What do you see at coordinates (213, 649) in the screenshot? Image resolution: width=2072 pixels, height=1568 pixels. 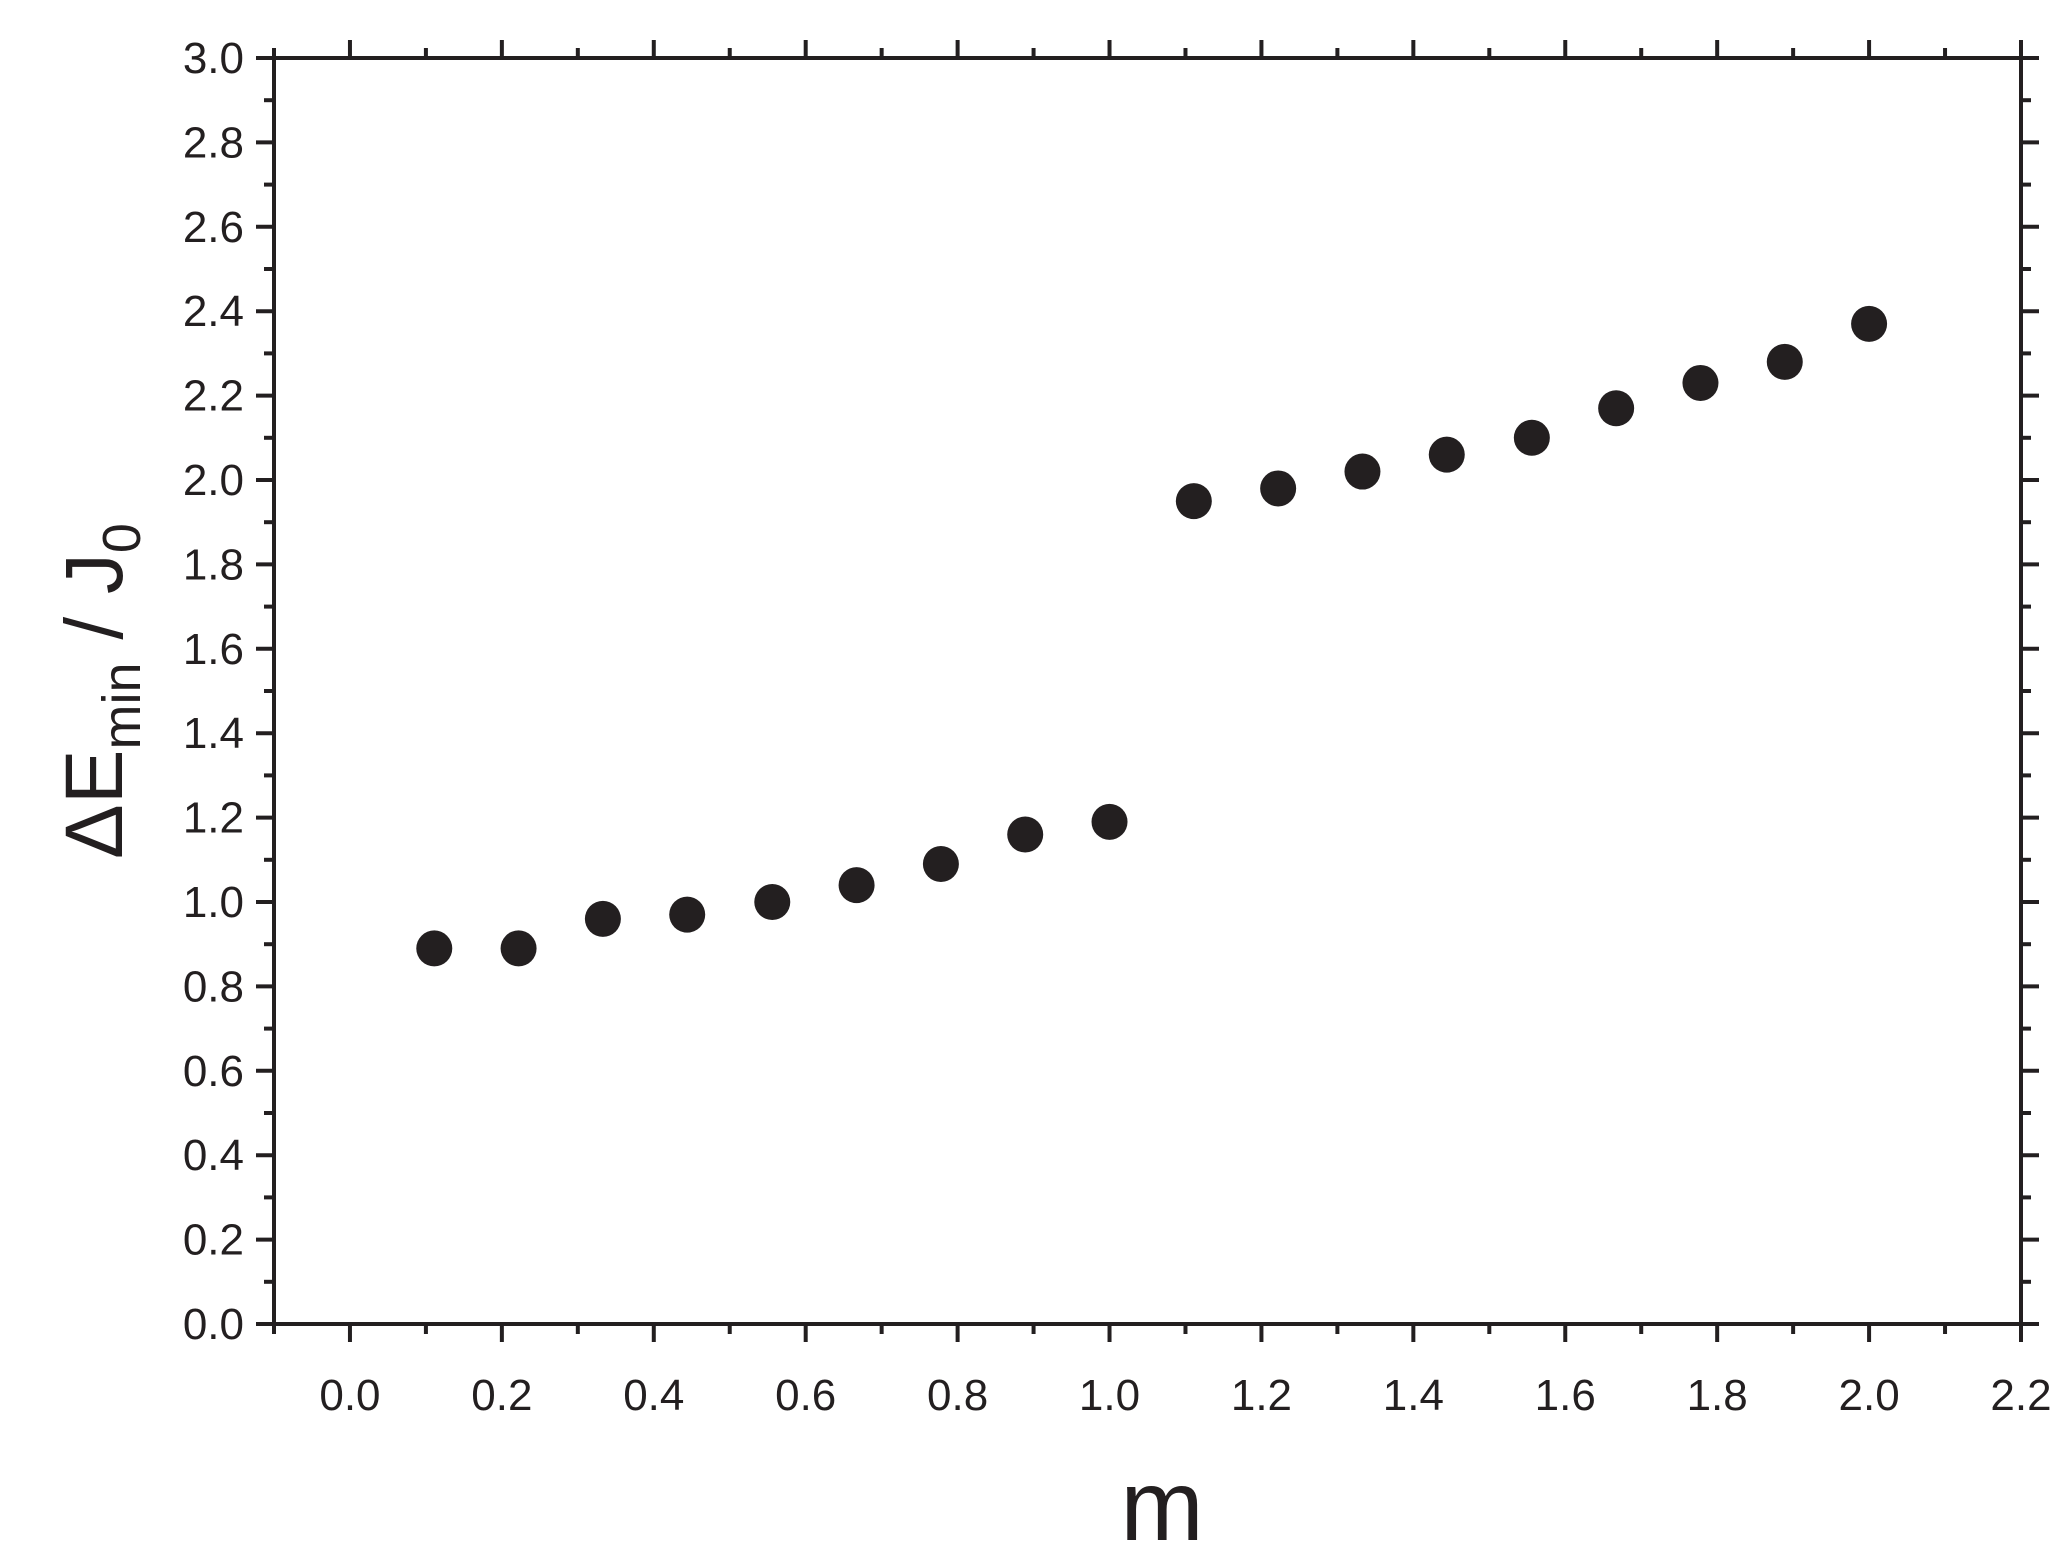 I see `y-tick-label: 1.6` at bounding box center [213, 649].